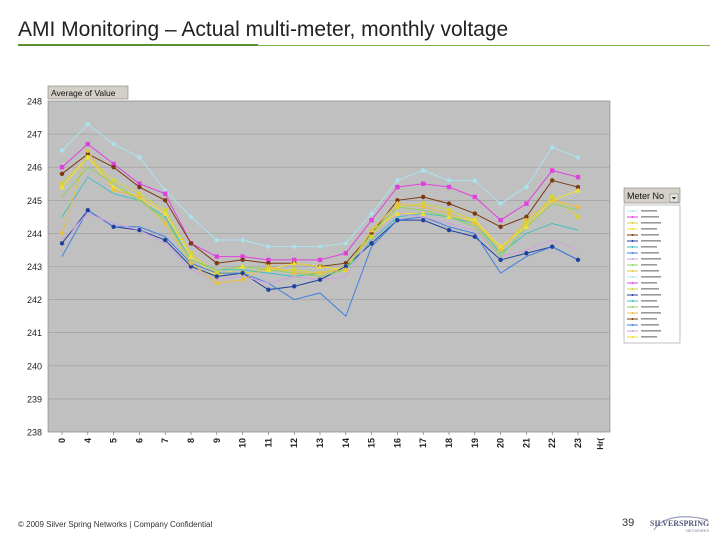  Describe the element at coordinates (83, 93) in the screenshot. I see `field-button-label: Average of Value` at that location.